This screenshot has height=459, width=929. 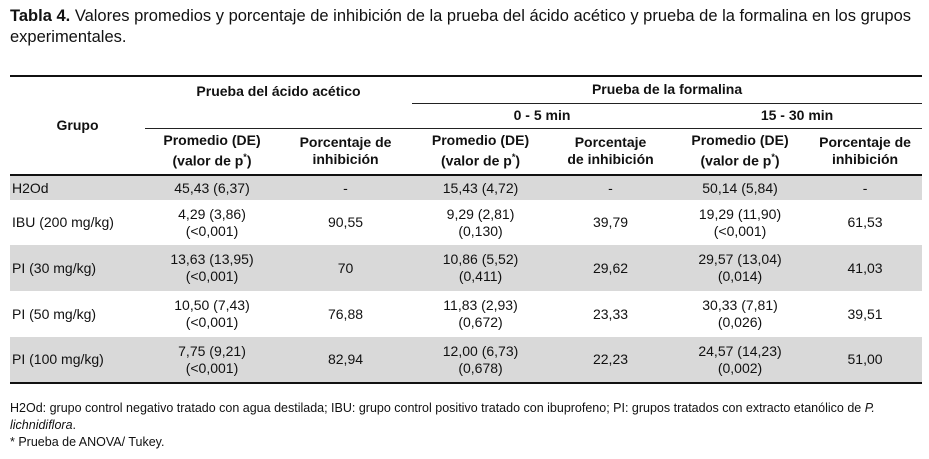 I want to click on cell-a-porcentaje: 76,88, so click(x=345, y=313).